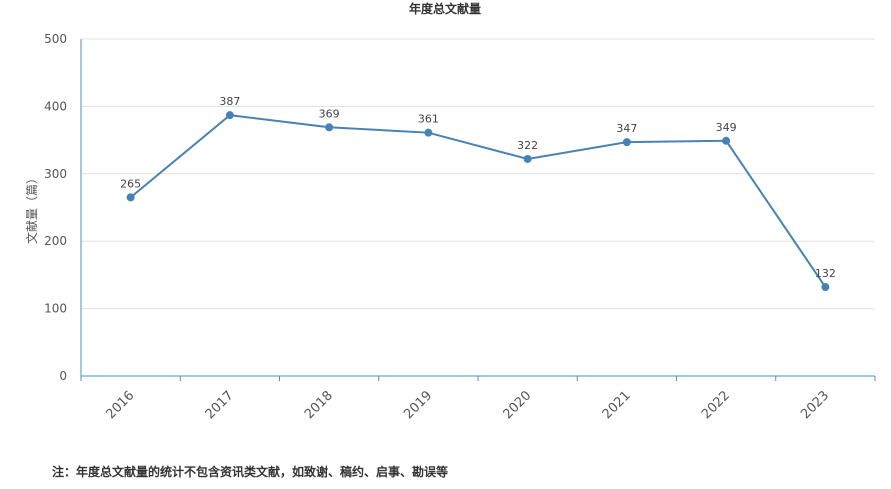 The width and height of the screenshot is (891, 489). Describe the element at coordinates (250, 472) in the screenshot. I see `footnote: 注：年度总文献量的统计不包含资讯类文献，如致谢、稿约、启事、勘误等` at that location.